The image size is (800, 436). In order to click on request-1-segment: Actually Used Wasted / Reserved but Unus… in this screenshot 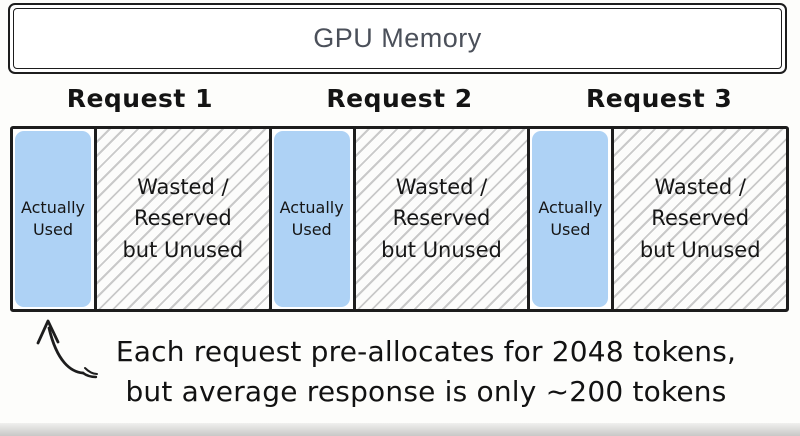, I will do `click(142, 219)`.